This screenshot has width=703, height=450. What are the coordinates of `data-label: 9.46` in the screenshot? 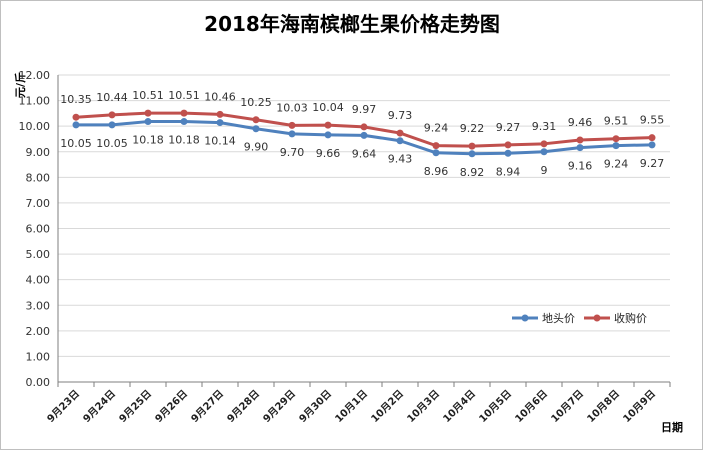 It's located at (580, 122).